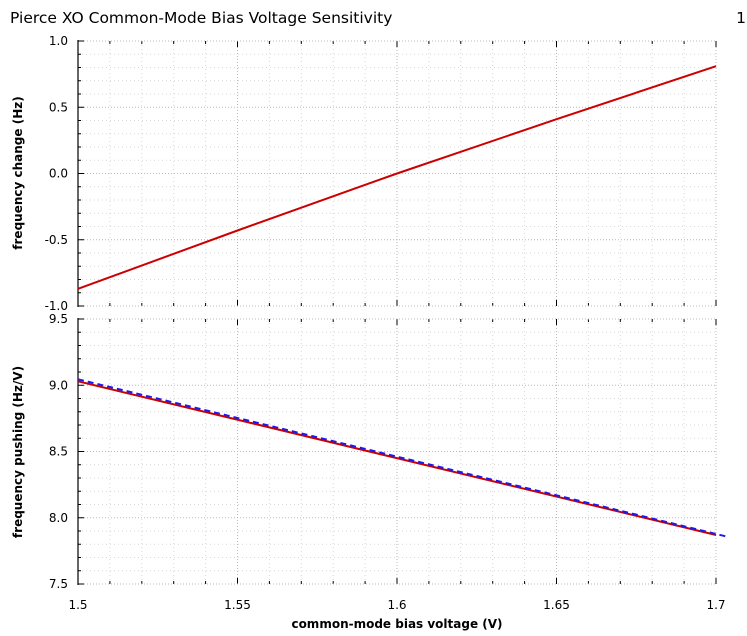 The height and width of the screenshot is (636, 747). Describe the element at coordinates (77, 605) in the screenshot. I see `x-tick-label: 1.5` at that location.